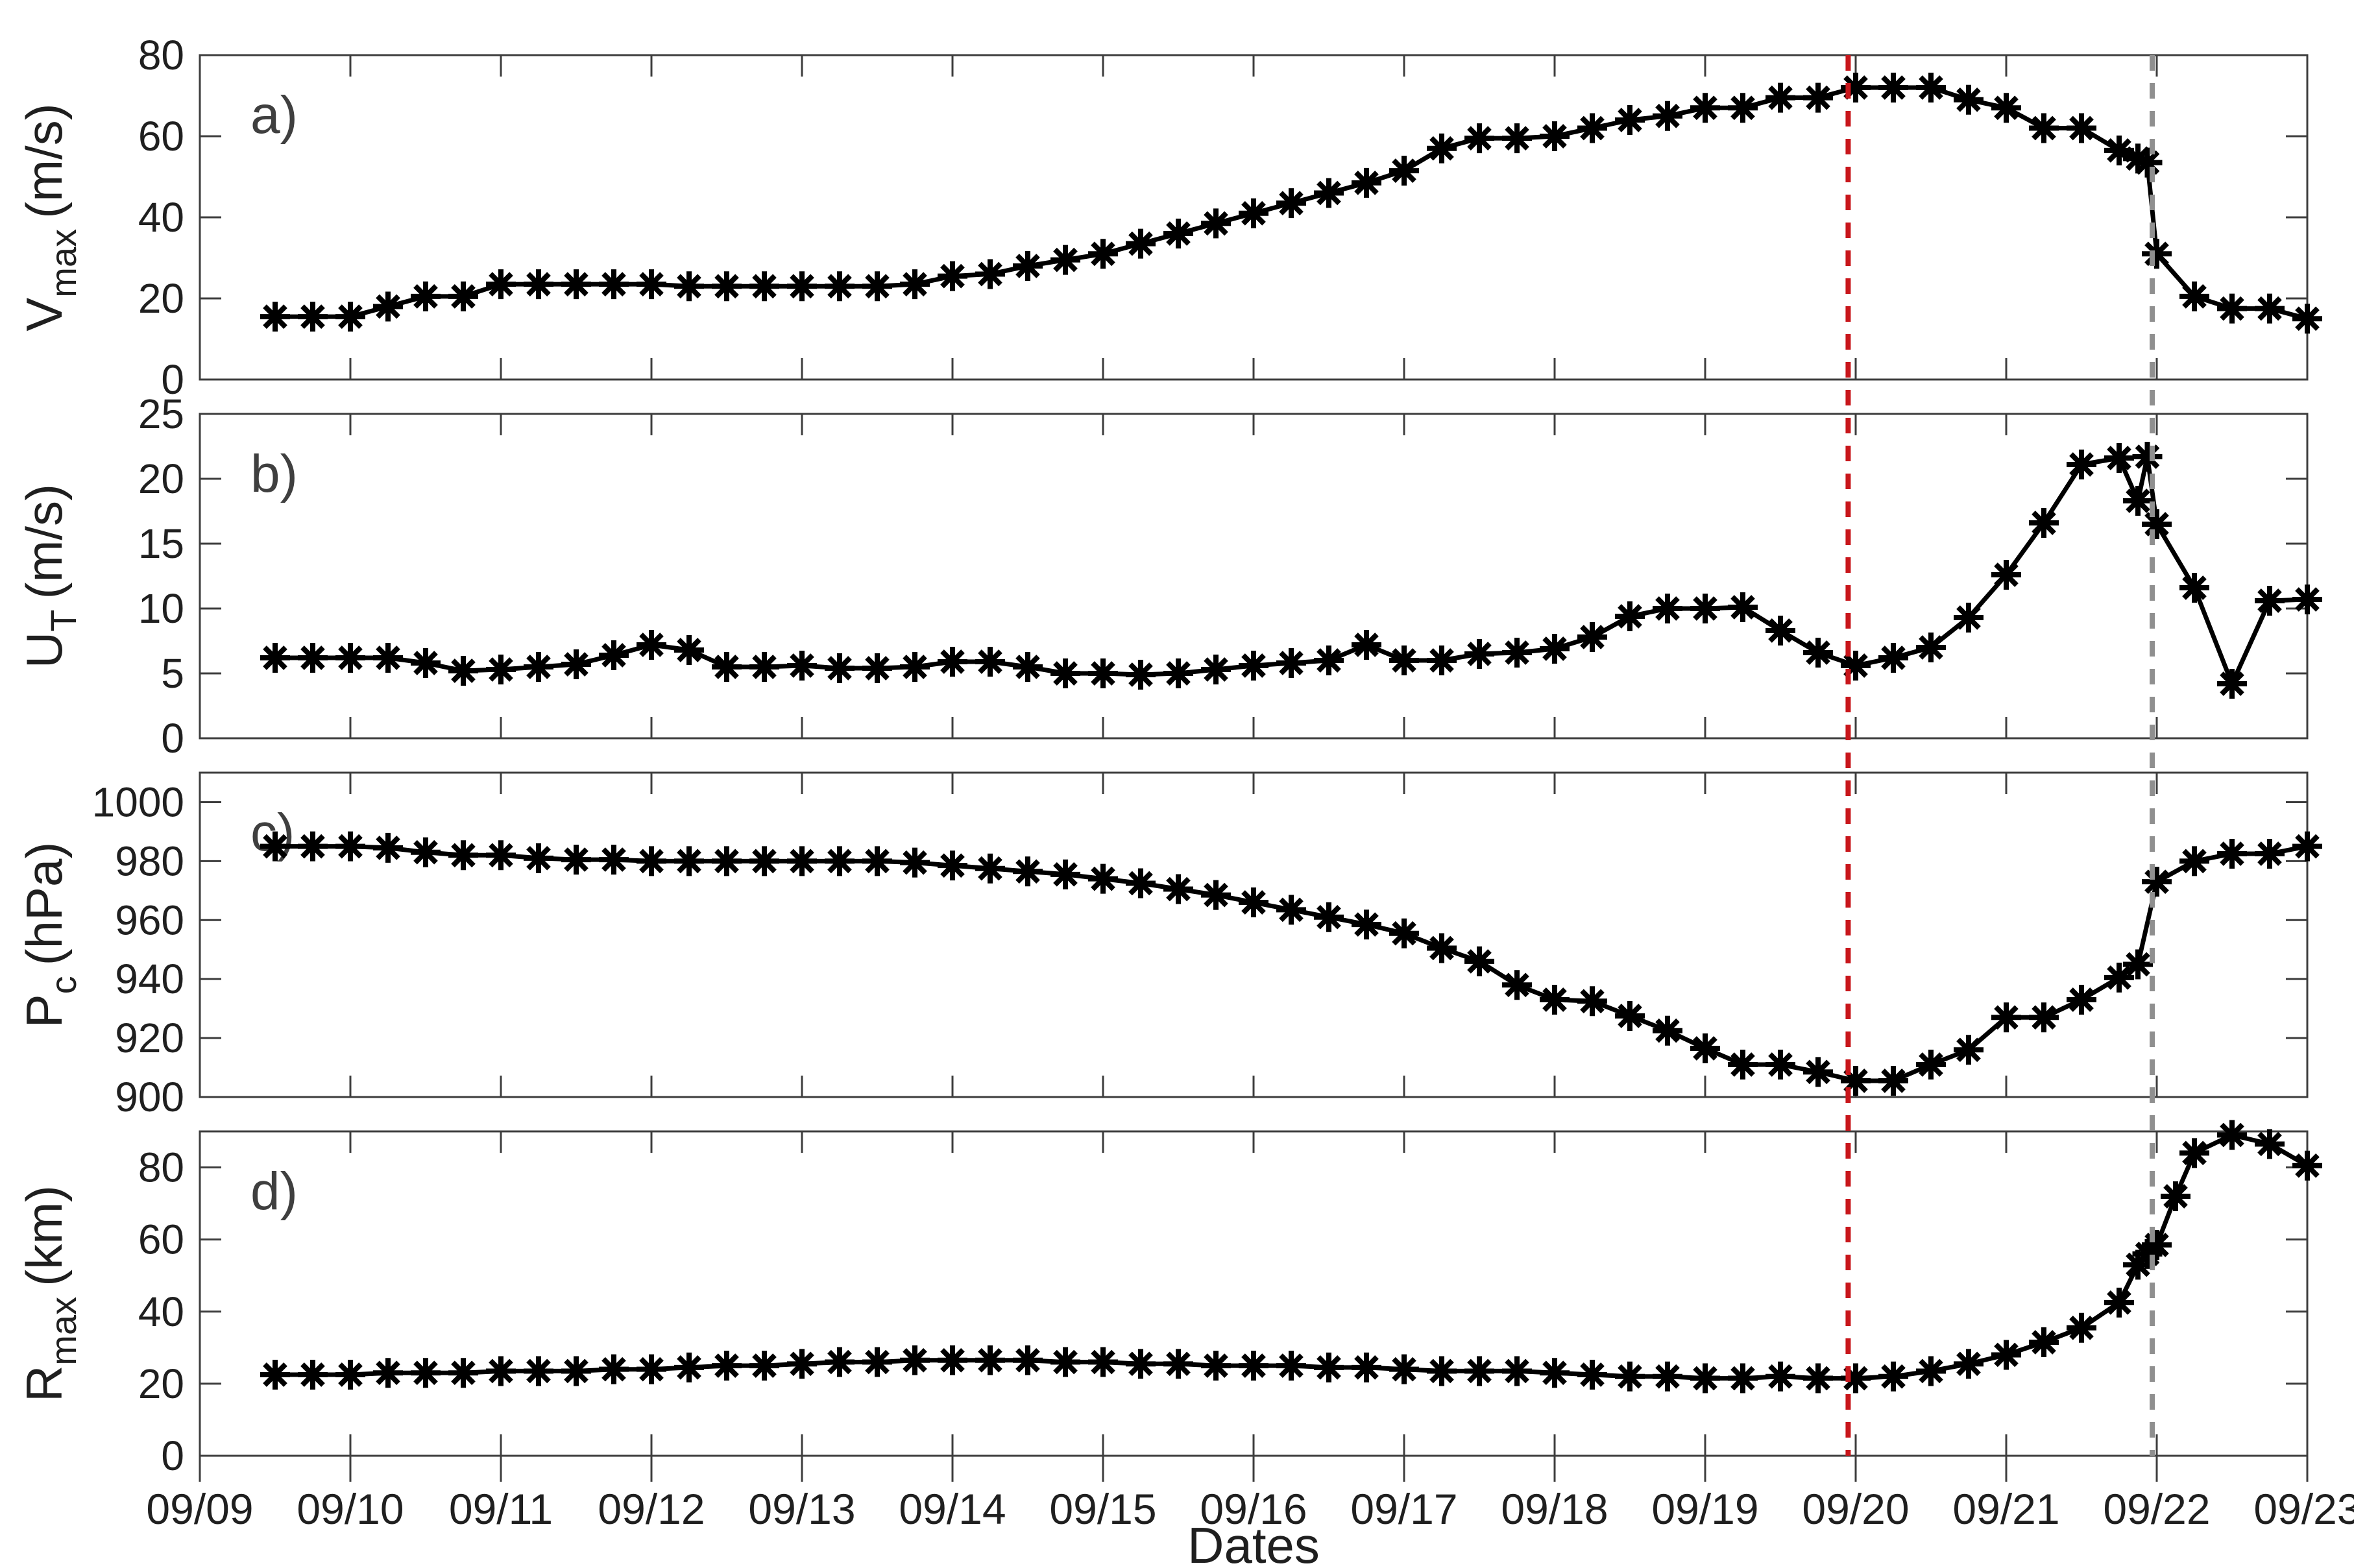  Describe the element at coordinates (44, 1384) in the screenshot. I see `y-axis-label-main: R` at that location.